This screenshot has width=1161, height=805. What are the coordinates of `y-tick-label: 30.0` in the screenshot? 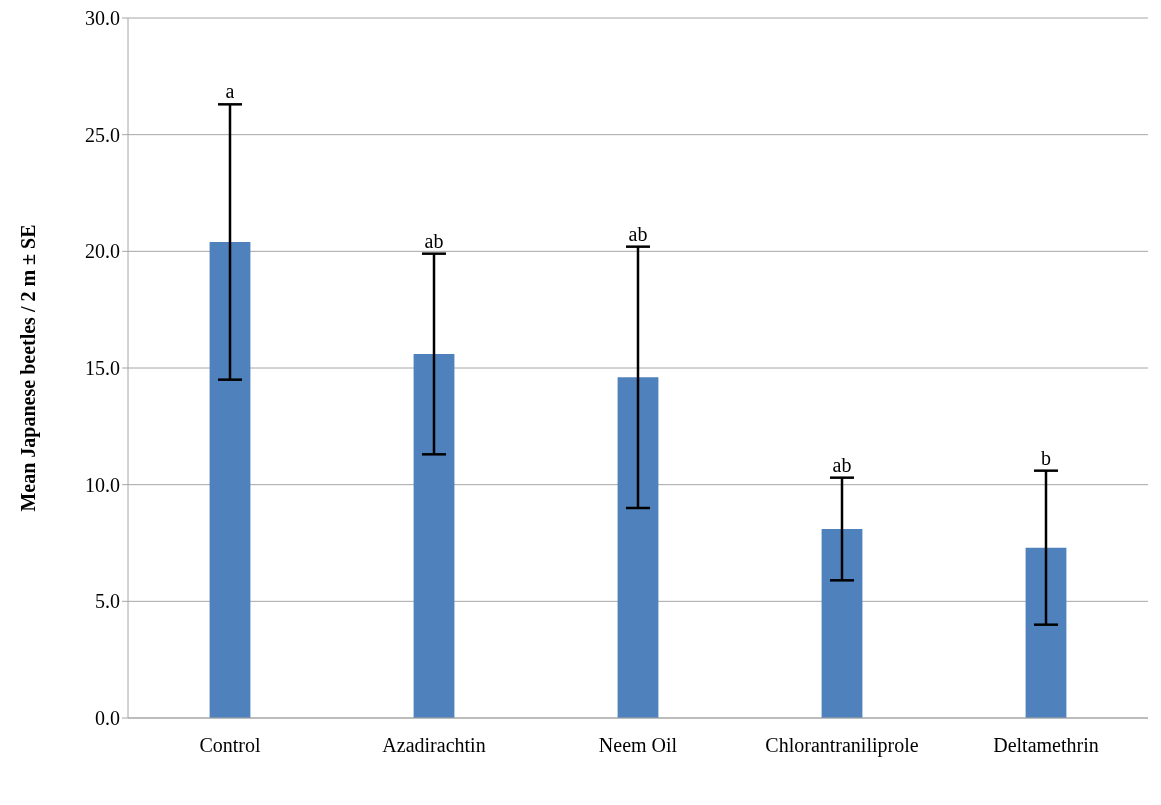 It's located at (102, 18).